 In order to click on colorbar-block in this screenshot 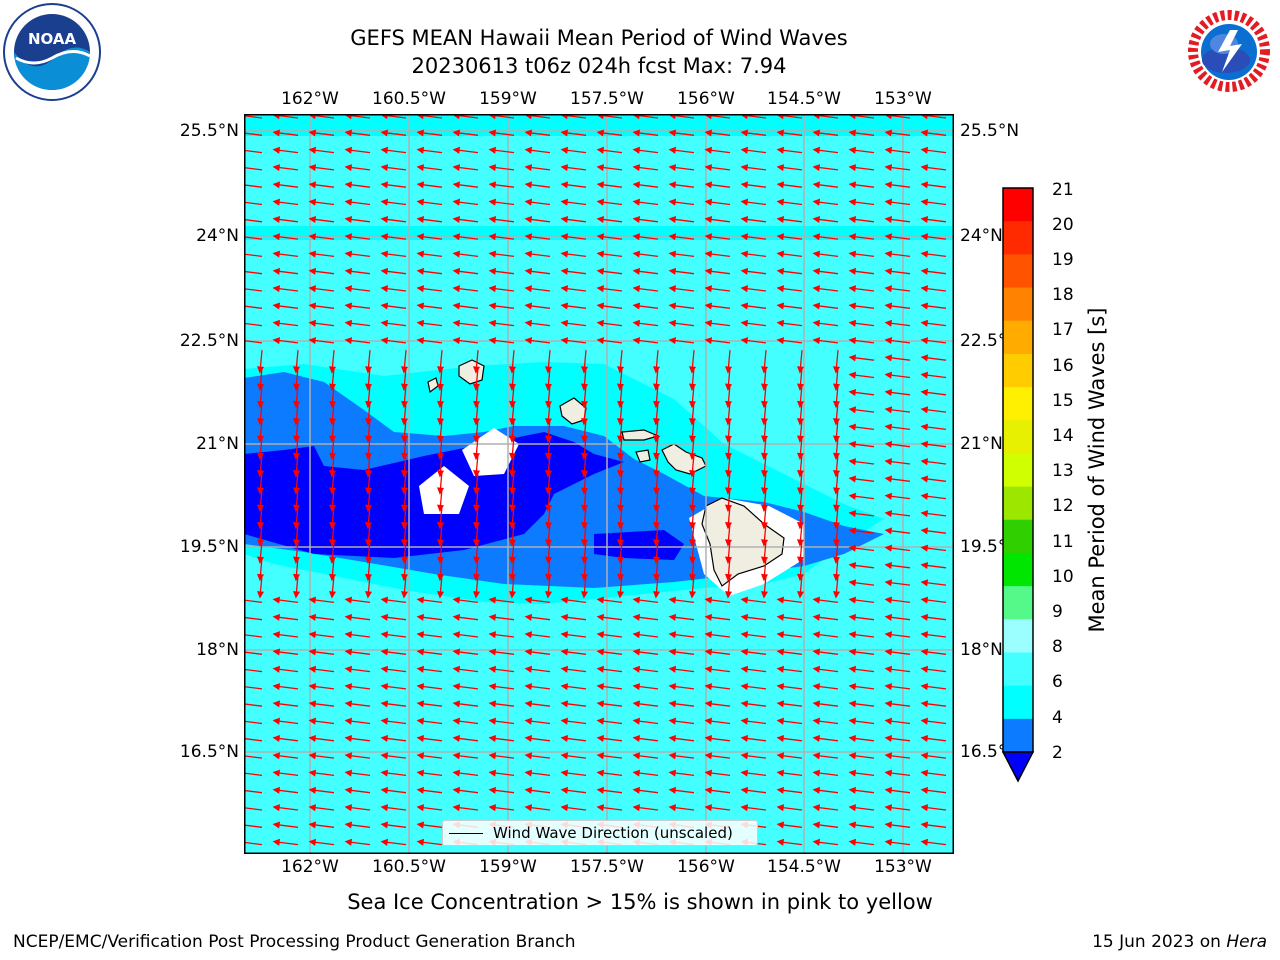, I will do `click(1018, 437)`.